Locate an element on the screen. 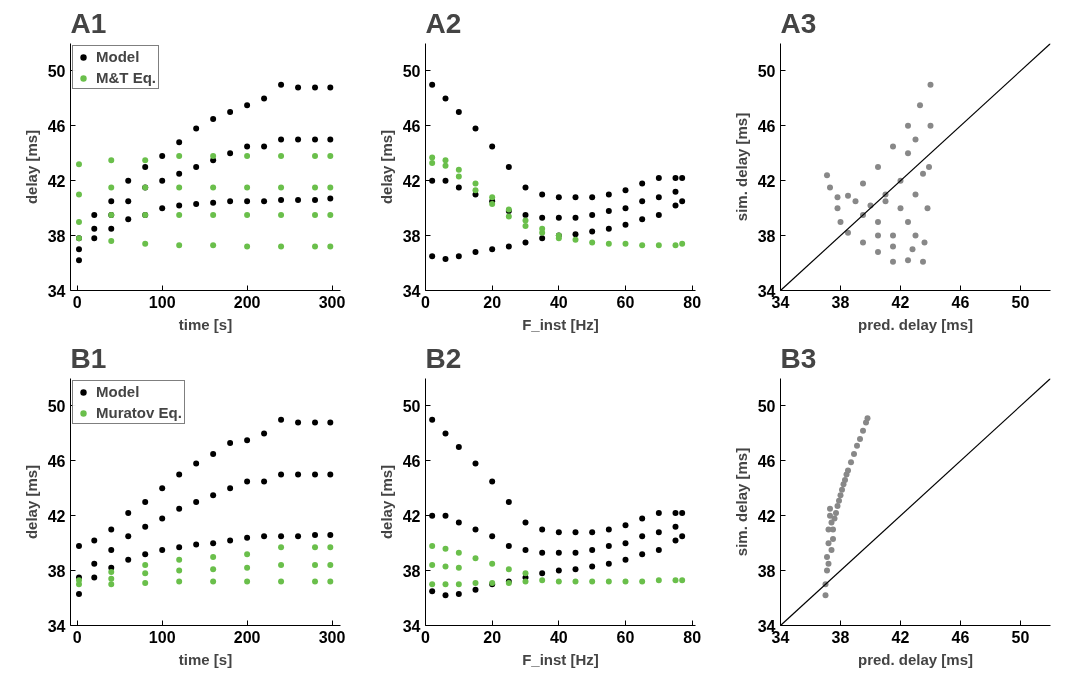  chart-title: A3 is located at coordinates (798, 23).